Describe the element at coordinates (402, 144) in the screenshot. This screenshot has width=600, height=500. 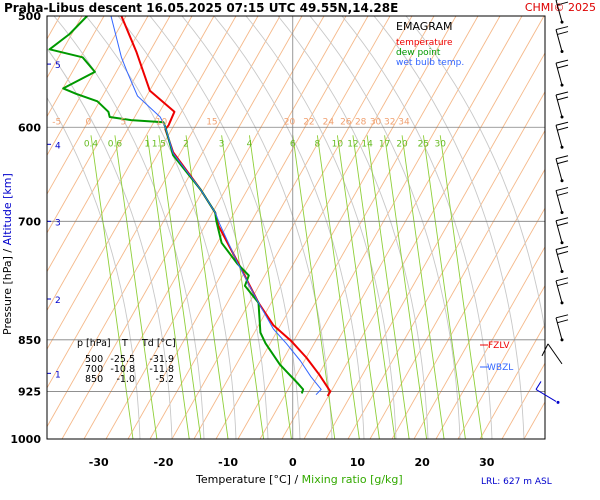
I see `mixing-ratio-label: 20` at that location.